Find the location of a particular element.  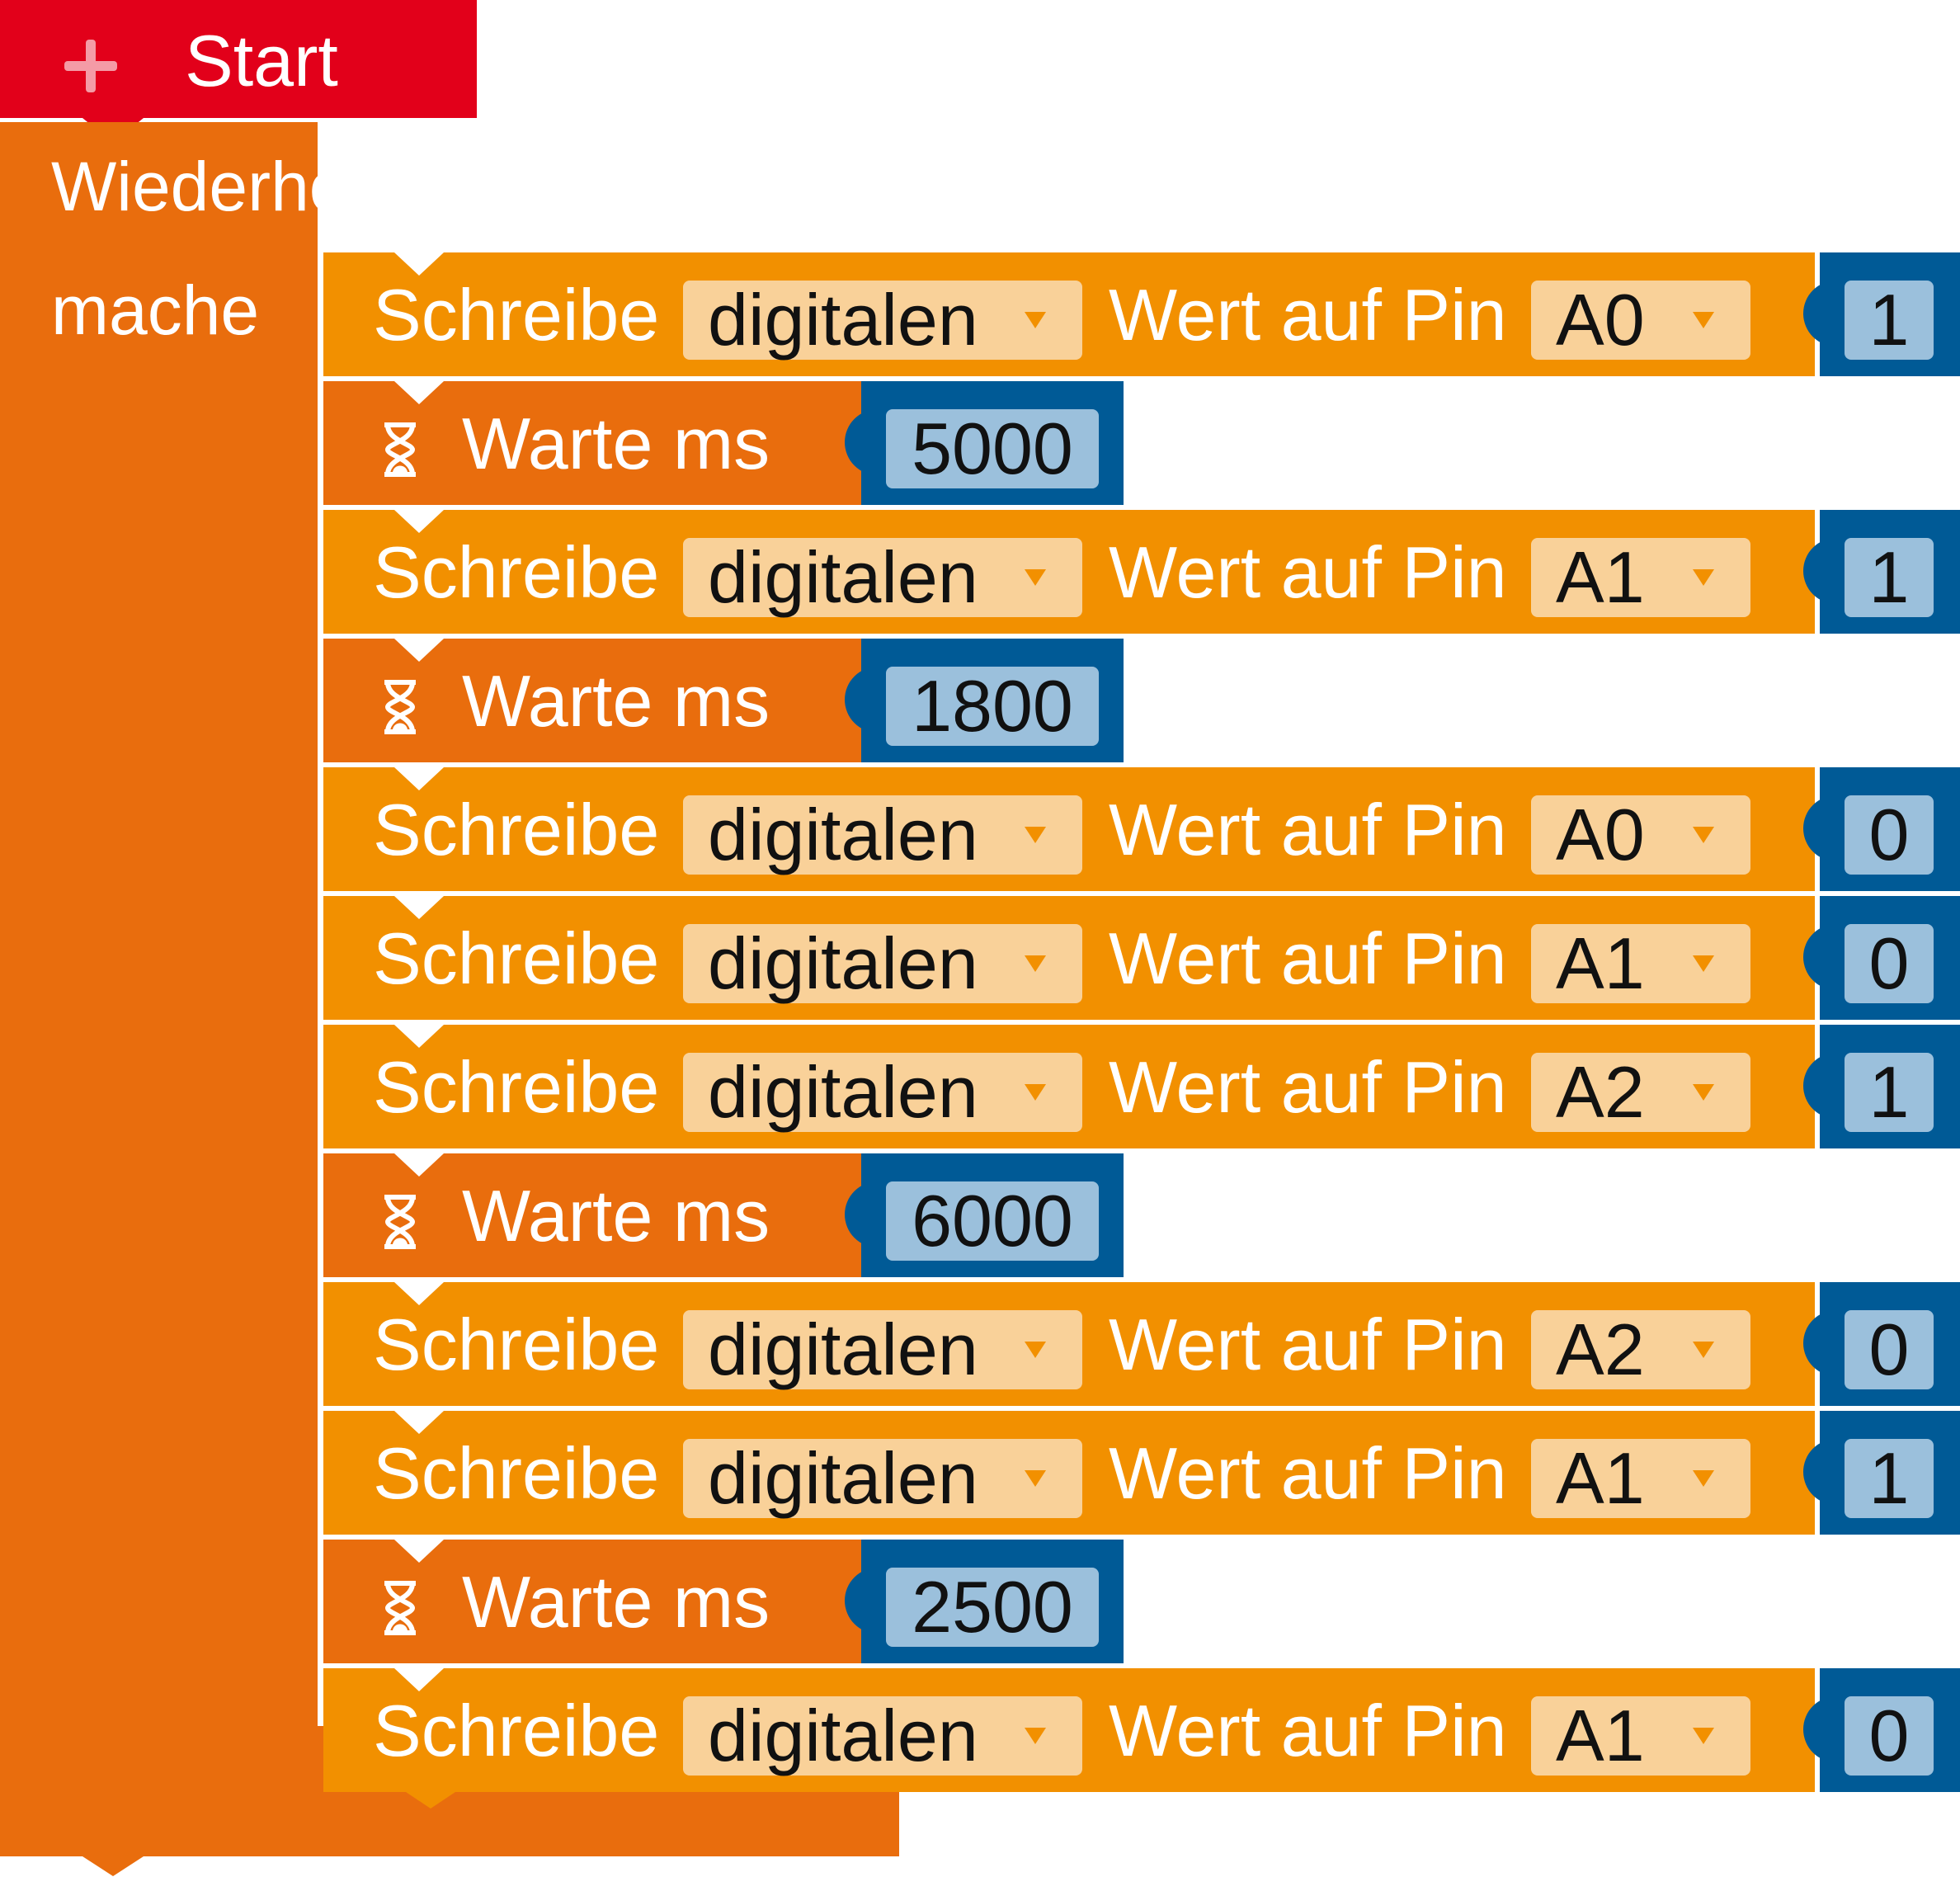

ms-number-block: 6000 is located at coordinates (985, 1215).